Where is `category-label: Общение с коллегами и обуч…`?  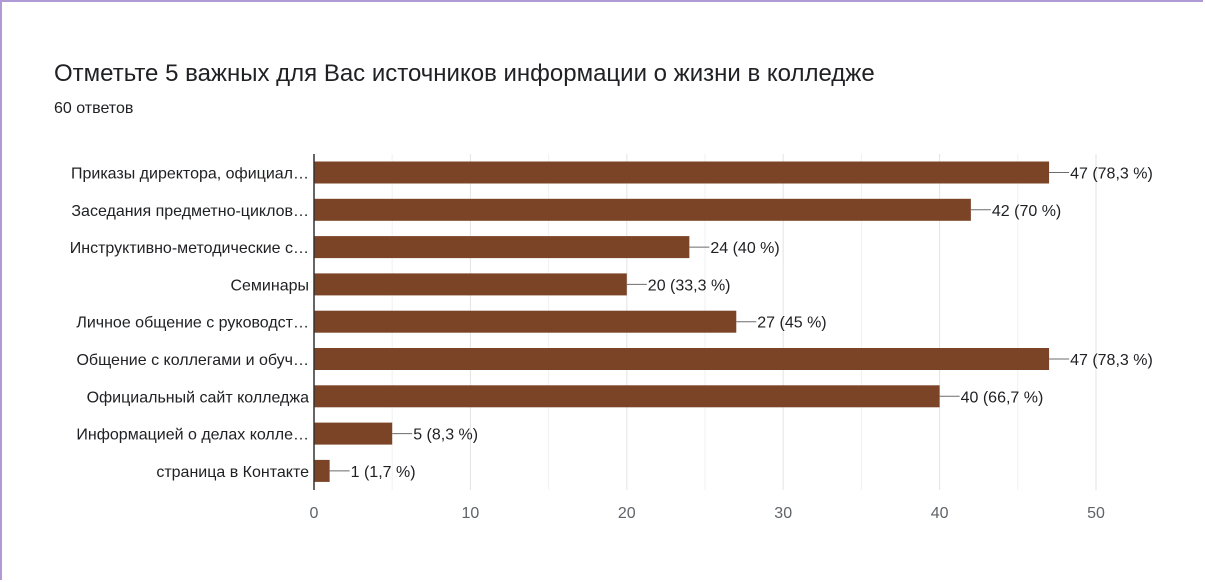 category-label: Общение с коллегами и обуч… is located at coordinates (192, 360).